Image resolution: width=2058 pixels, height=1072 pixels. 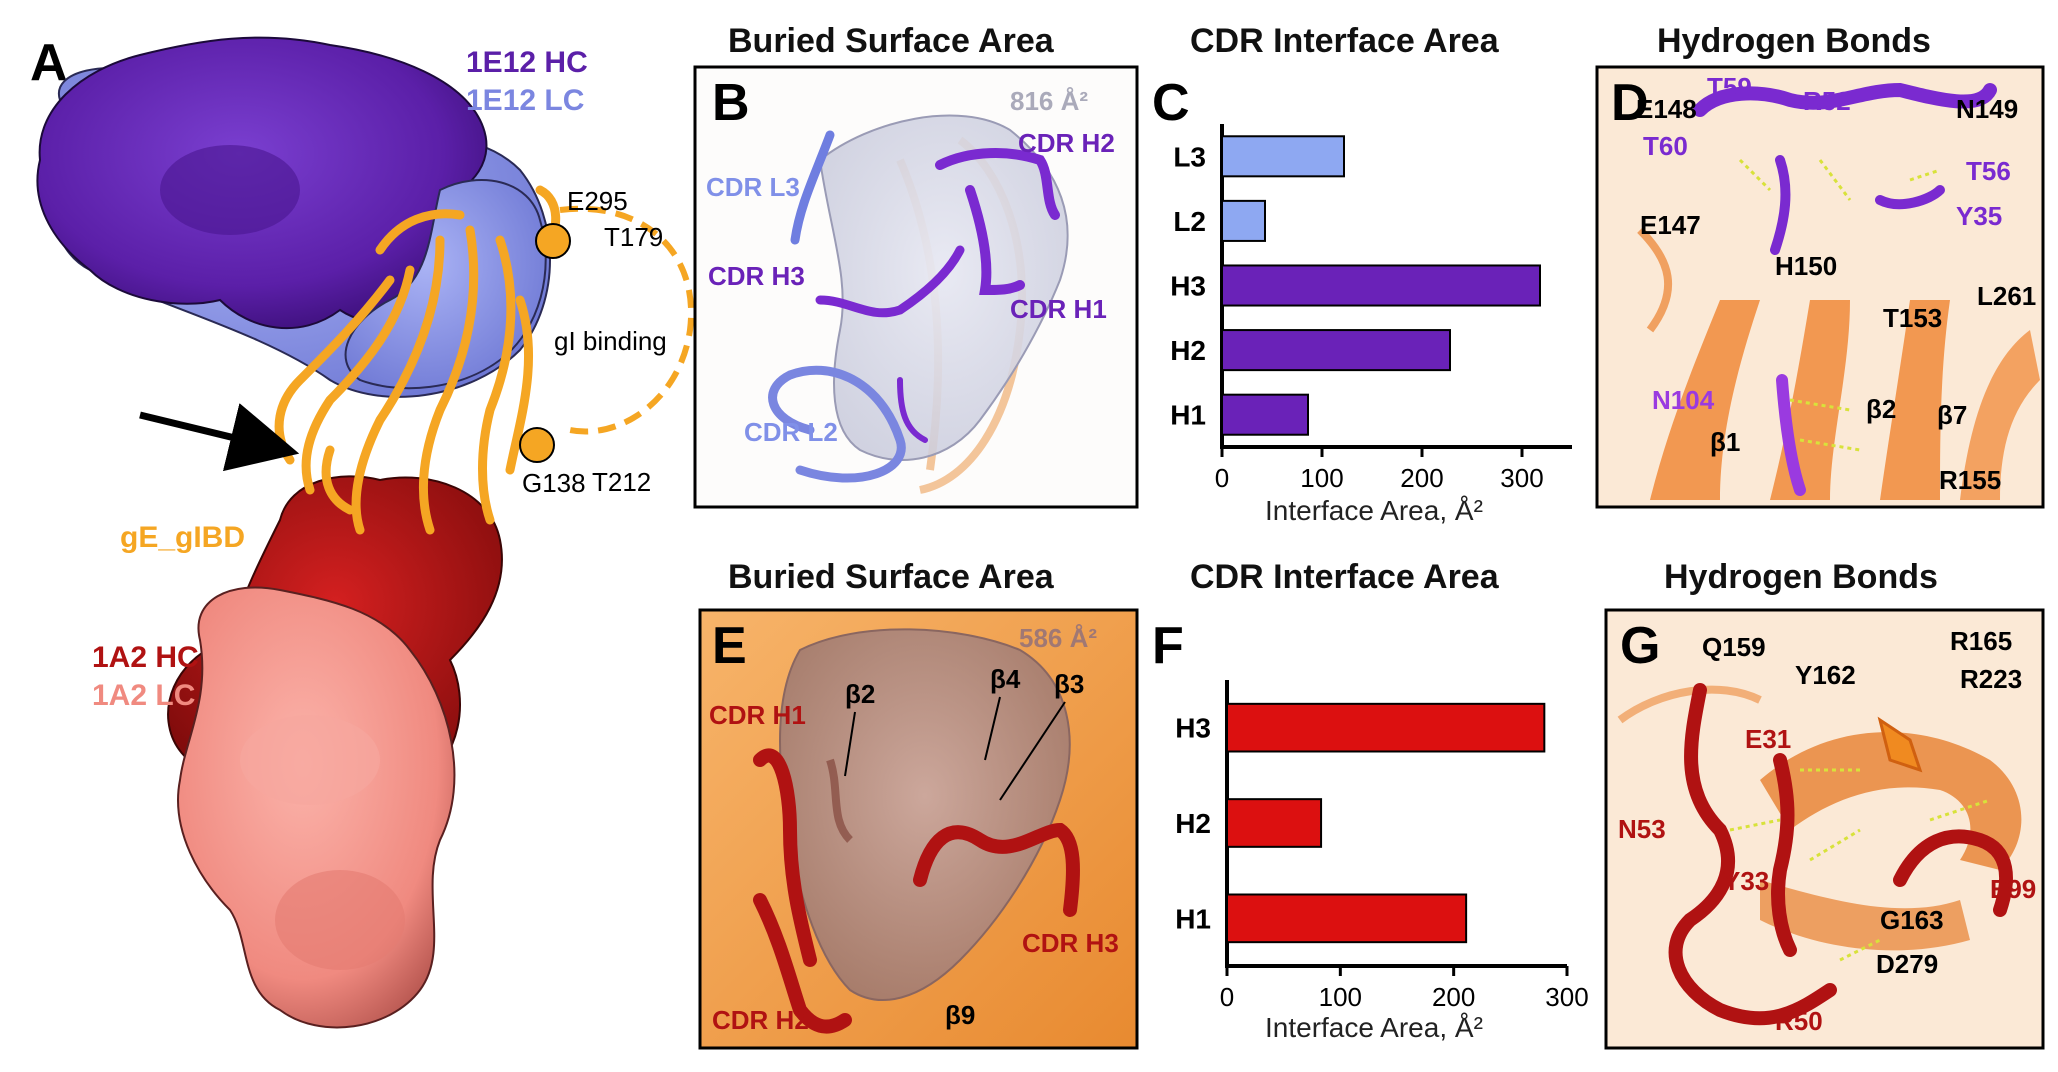 I want to click on lc2-highlight, so click(x=310, y=760).